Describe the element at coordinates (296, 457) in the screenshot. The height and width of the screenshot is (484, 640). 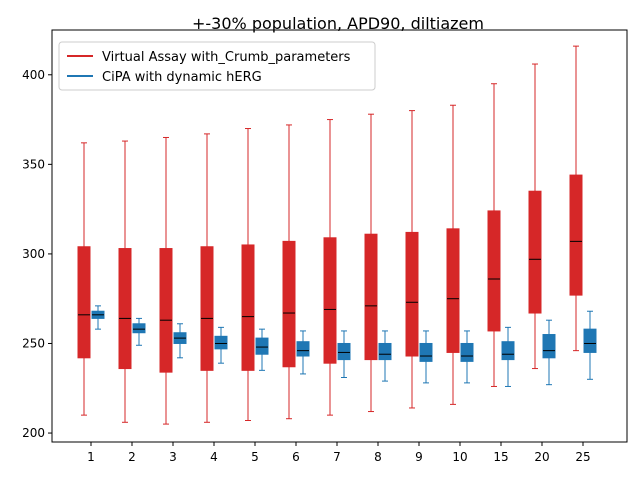
I see `x-tick-label: 6` at that location.